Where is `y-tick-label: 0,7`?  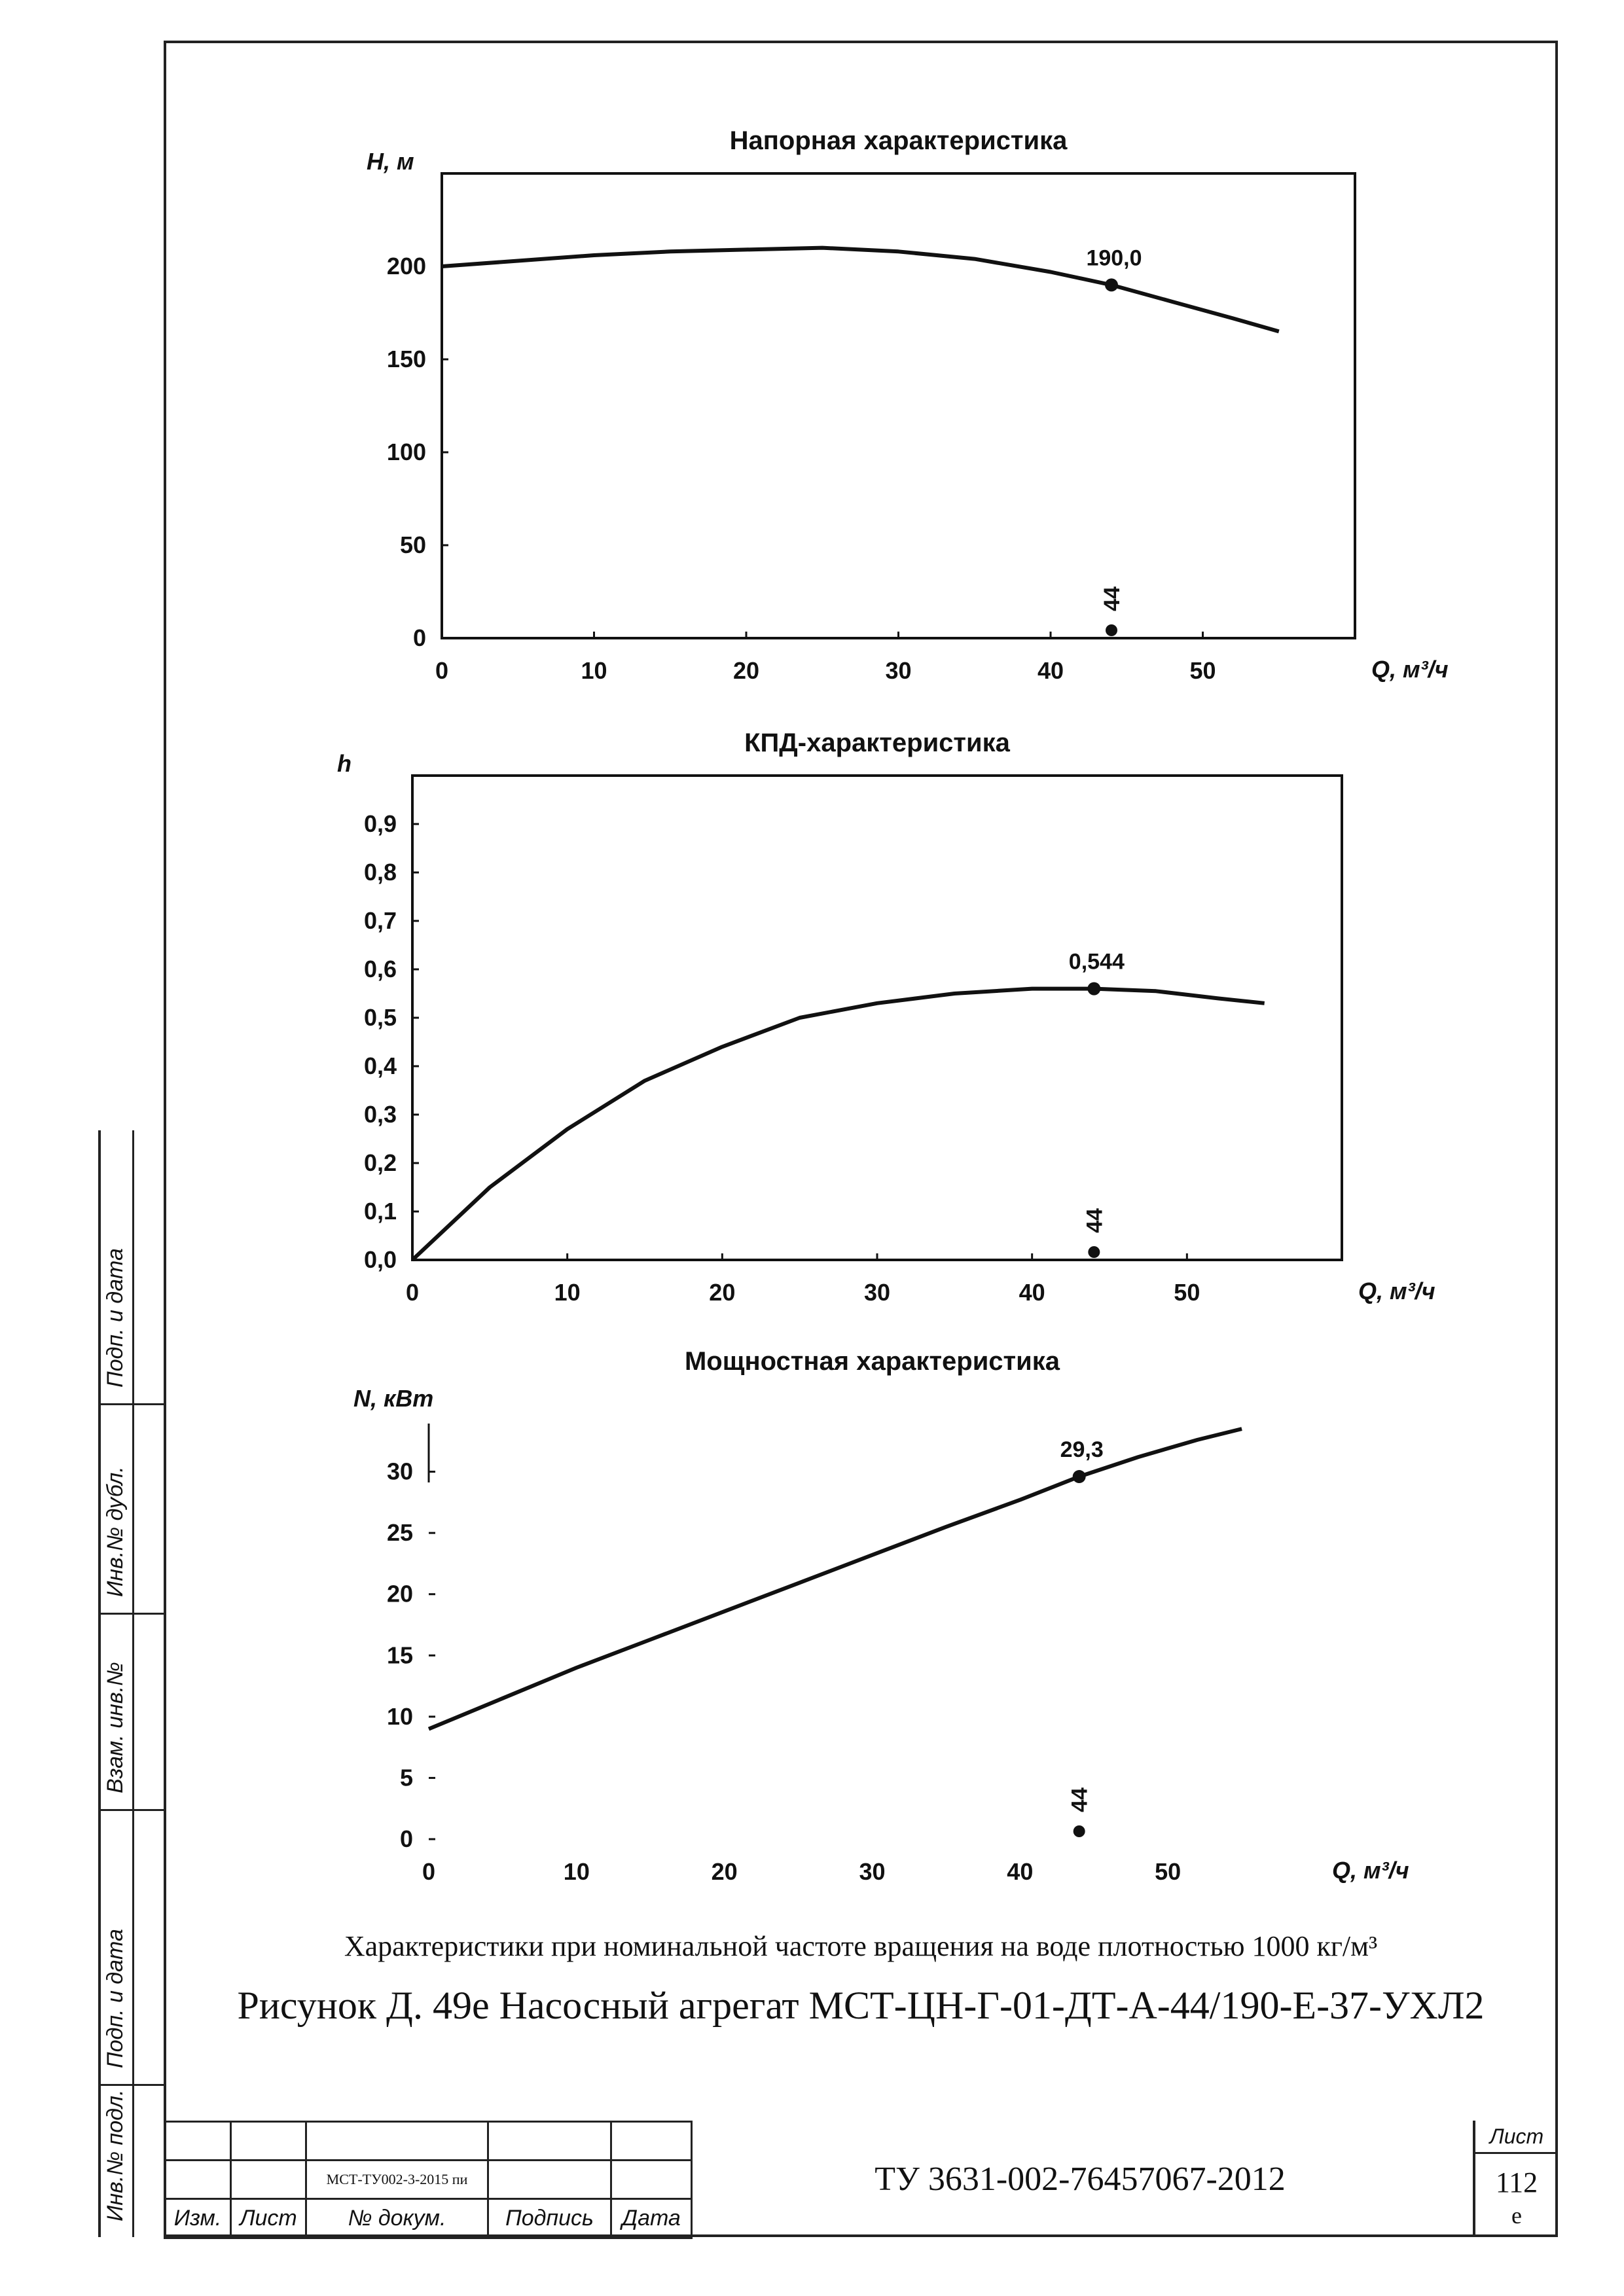
y-tick-label: 0,7 is located at coordinates (380, 920).